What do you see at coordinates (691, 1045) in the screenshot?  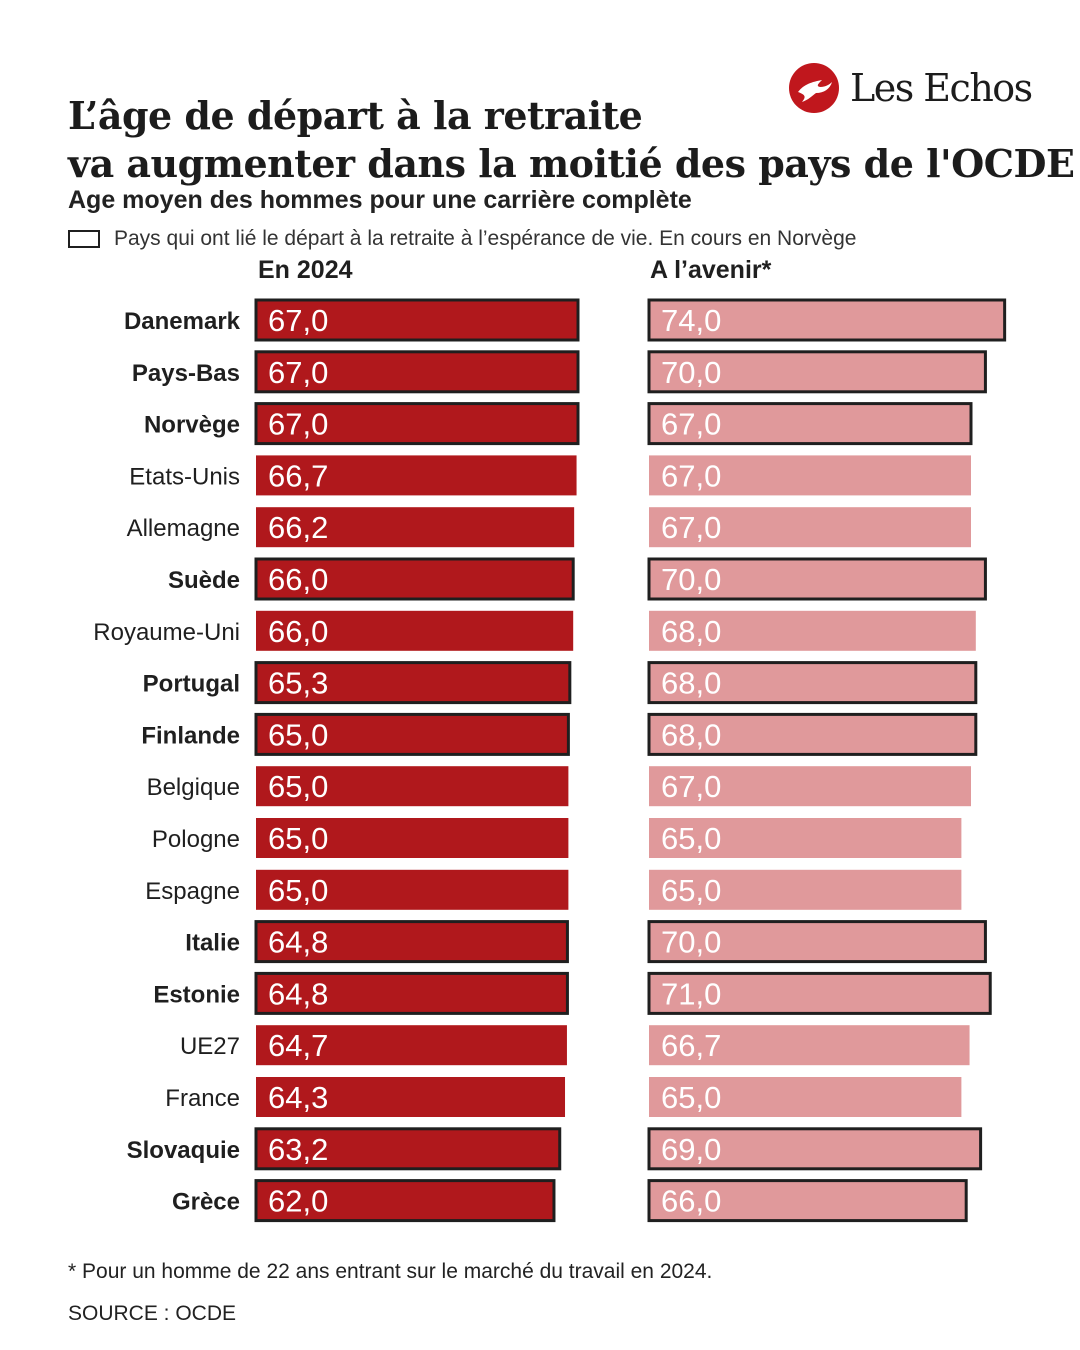 I see `value-label-future: 66,7` at bounding box center [691, 1045].